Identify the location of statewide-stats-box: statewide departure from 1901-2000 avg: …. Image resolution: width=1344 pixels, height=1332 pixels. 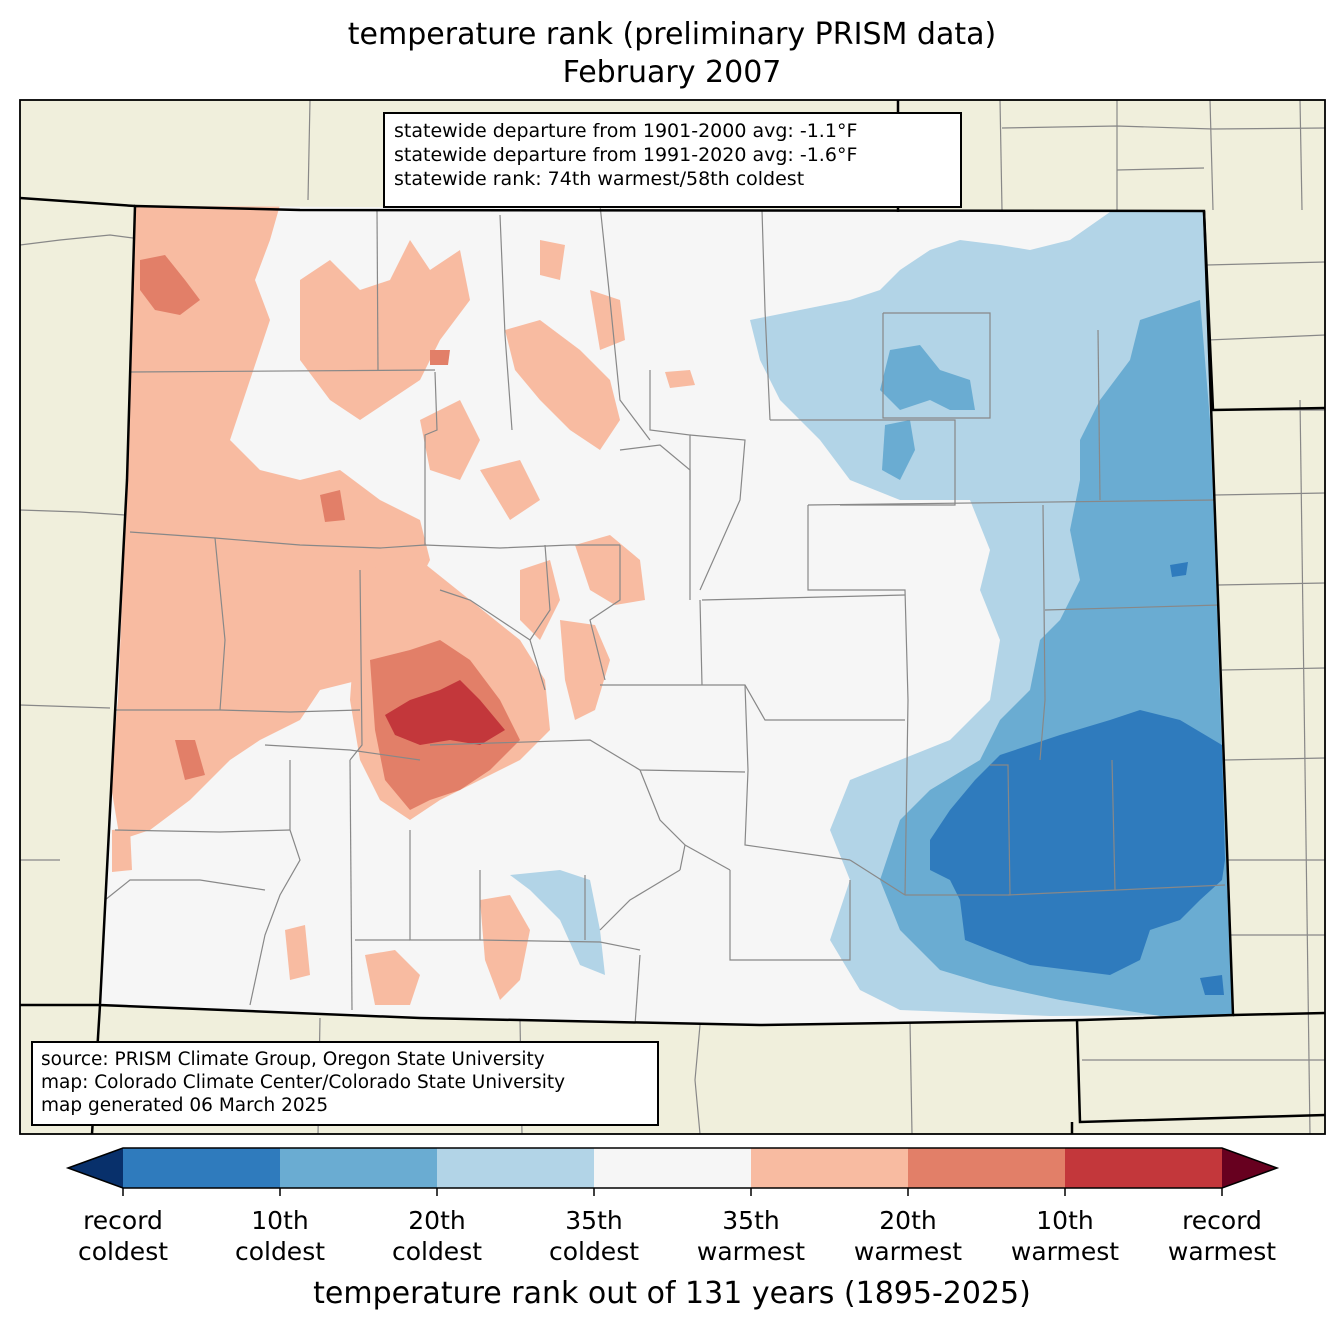
(672, 160).